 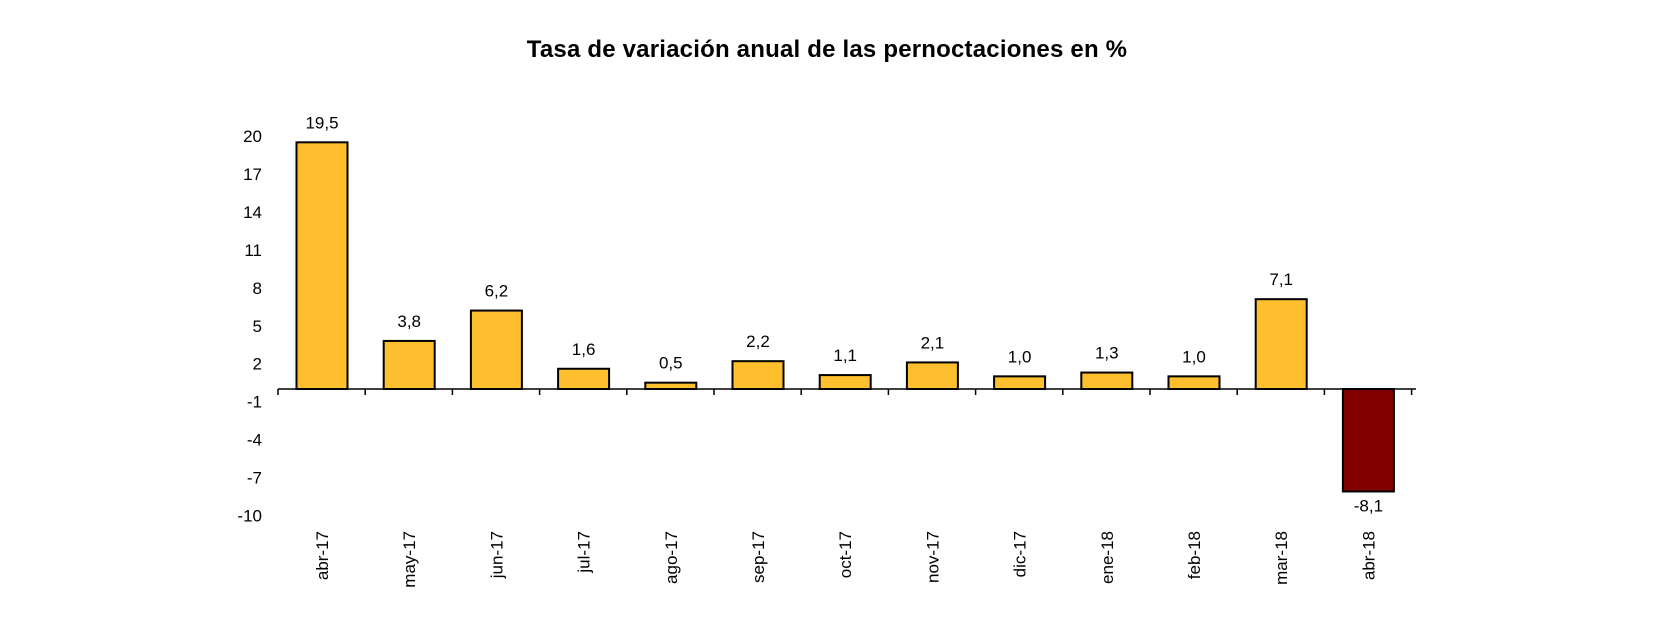 What do you see at coordinates (932, 557) in the screenshot?
I see `x-tick-label: nov-17` at bounding box center [932, 557].